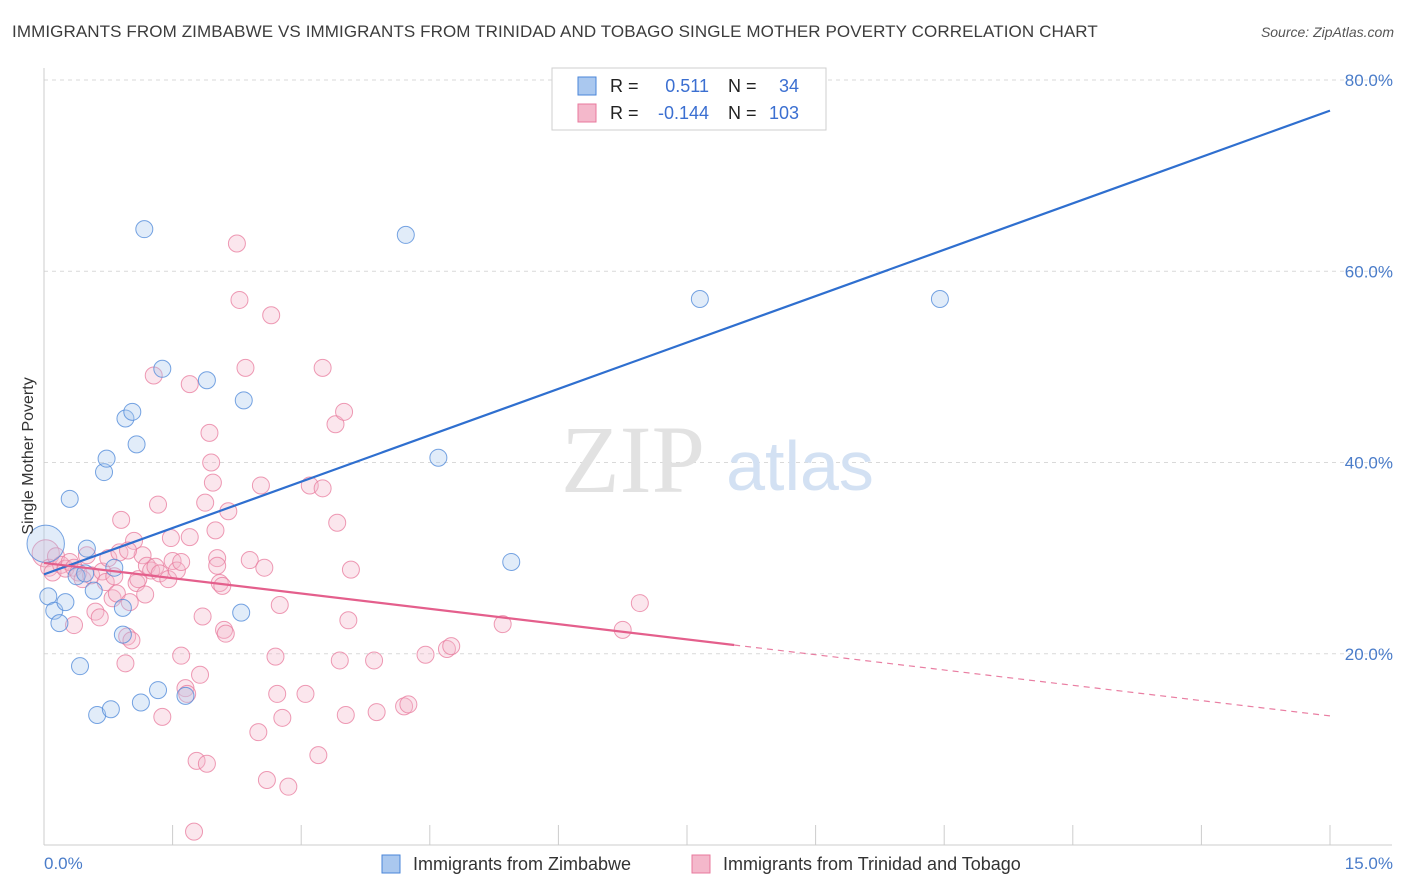 The height and width of the screenshot is (892, 1406). Describe the element at coordinates (717, 459) in the screenshot. I see `watermark: ZIP atlas` at that location.